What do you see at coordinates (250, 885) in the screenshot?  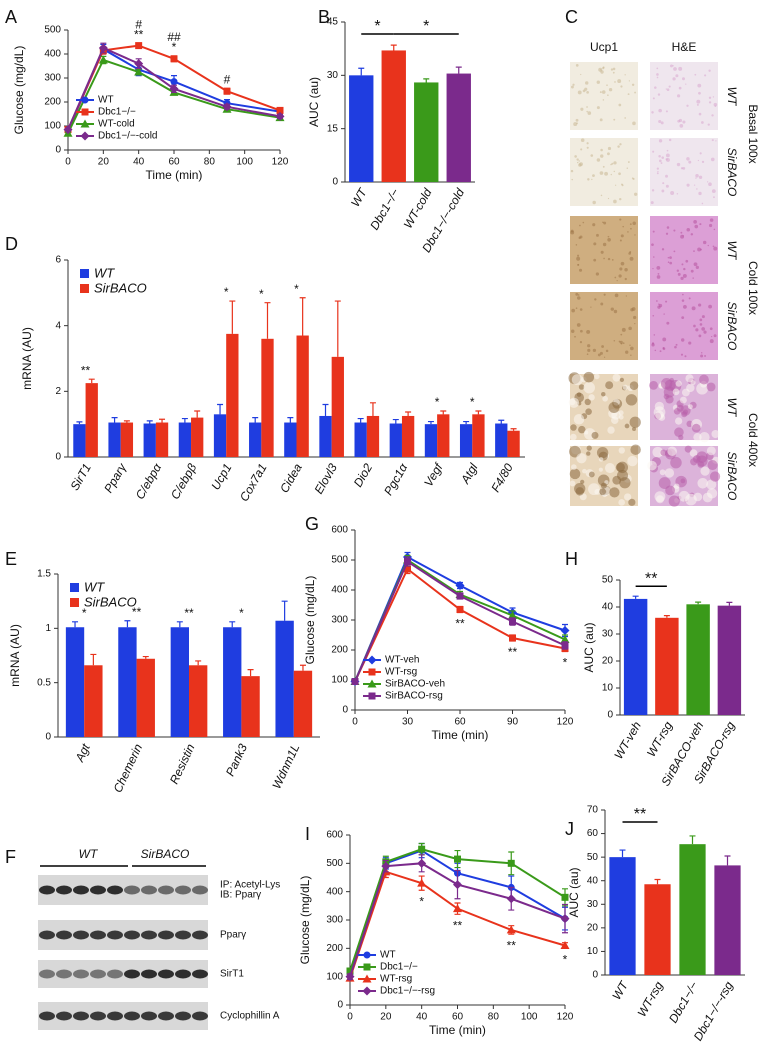 I see `blot-label: IP: Acetyl-Lys` at bounding box center [250, 885].